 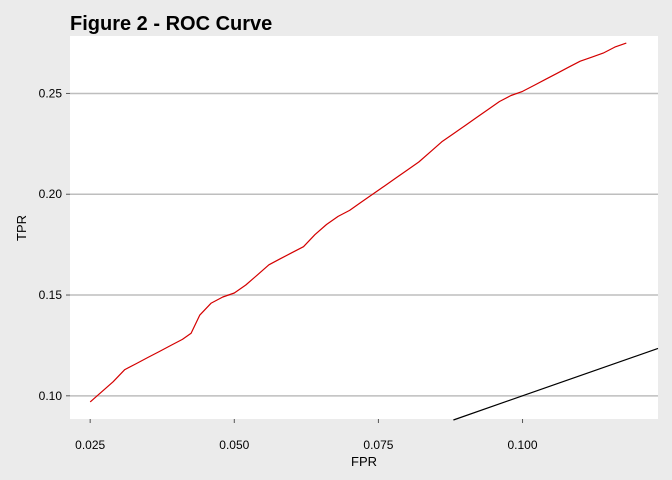 What do you see at coordinates (234, 445) in the screenshot?
I see `x-tick-label: 0.050` at bounding box center [234, 445].